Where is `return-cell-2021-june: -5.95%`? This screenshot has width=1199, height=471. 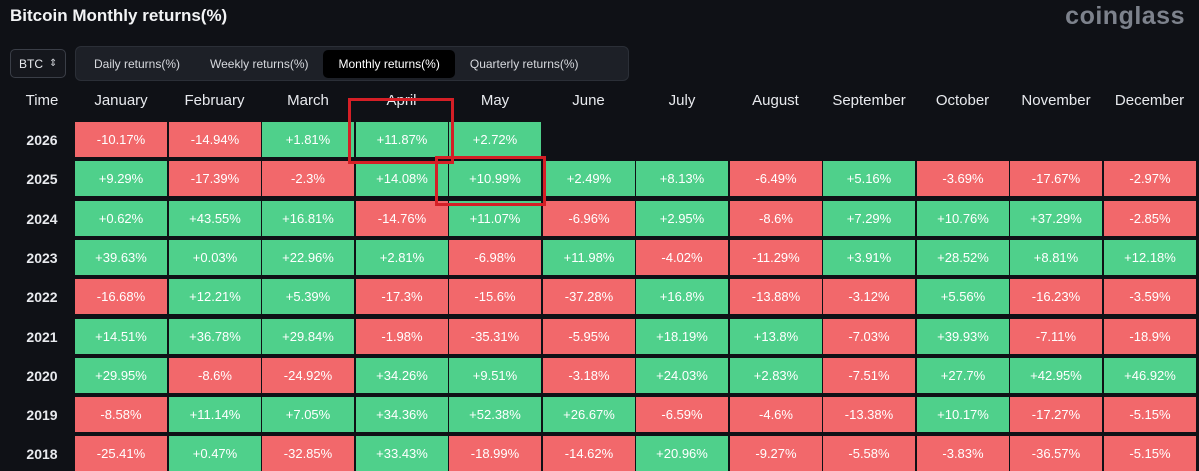
return-cell-2021-june: -5.95% is located at coordinates (589, 336).